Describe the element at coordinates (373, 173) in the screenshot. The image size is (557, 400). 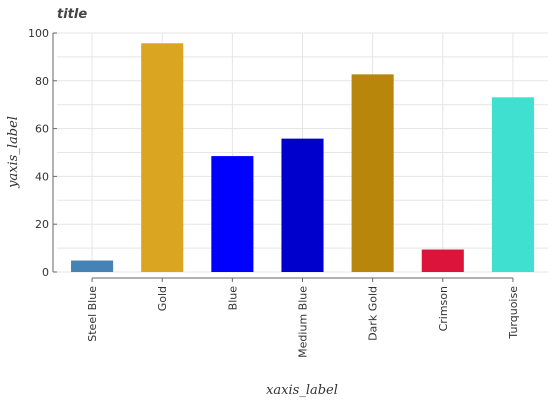
I see `bar-dark-gold` at that location.